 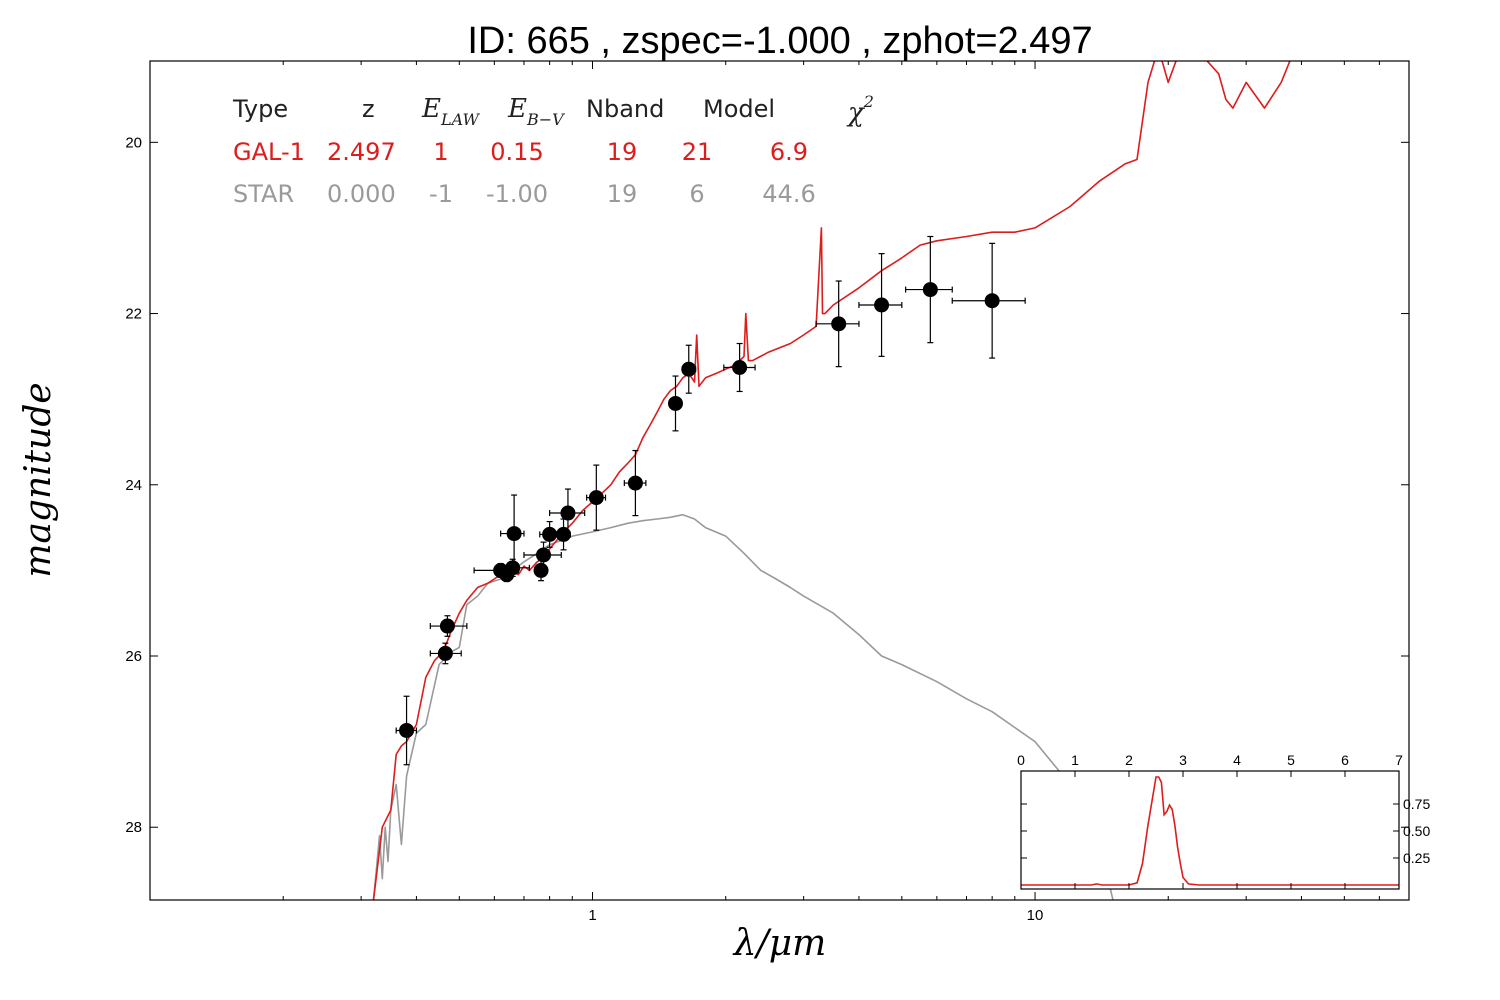 I want to click on header-type: Type, so click(x=260, y=109).